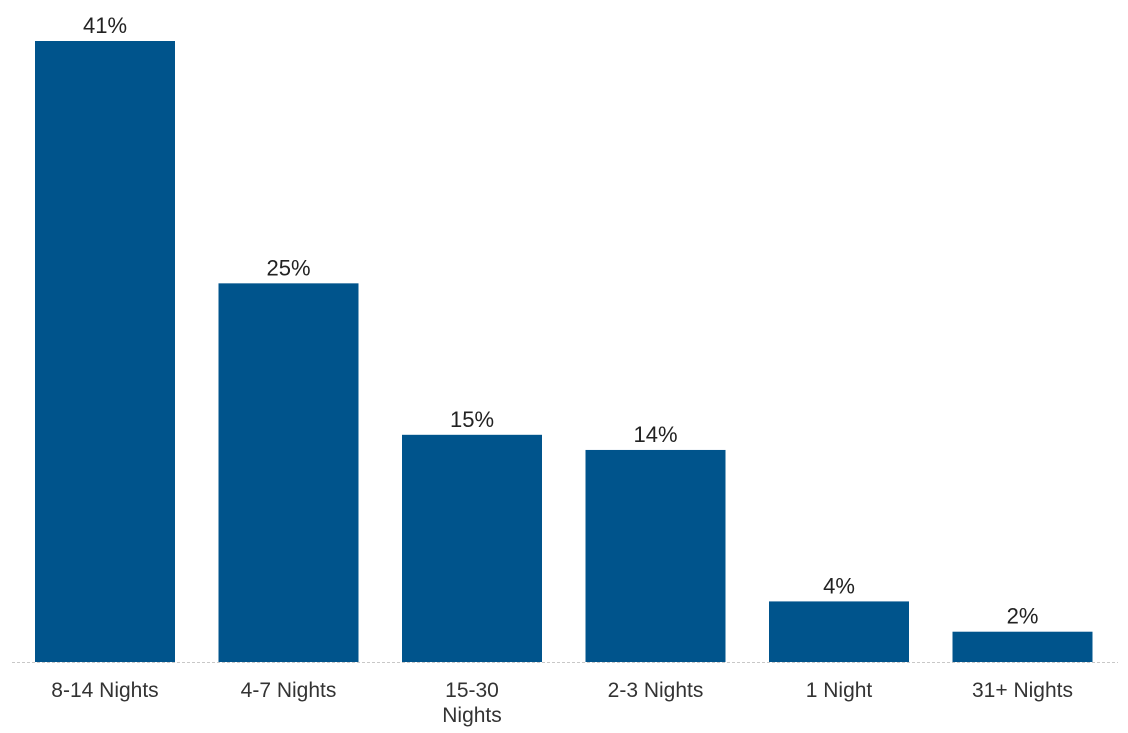 The height and width of the screenshot is (733, 1128). I want to click on x-tick-label-line: 31+ Nights, so click(1022, 690).